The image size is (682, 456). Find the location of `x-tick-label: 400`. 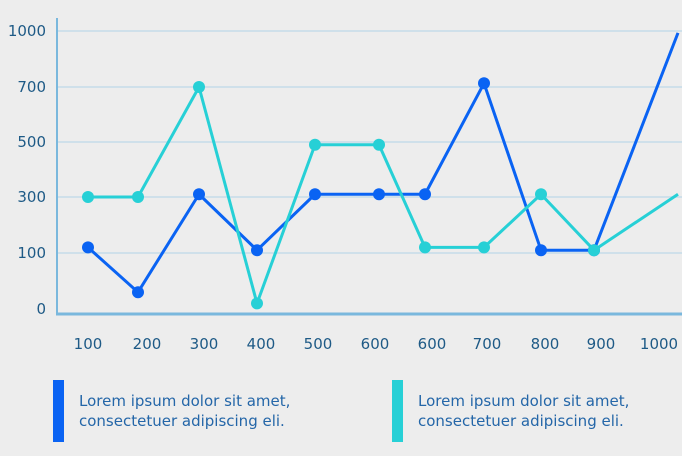

x-tick-label: 400 is located at coordinates (261, 344).